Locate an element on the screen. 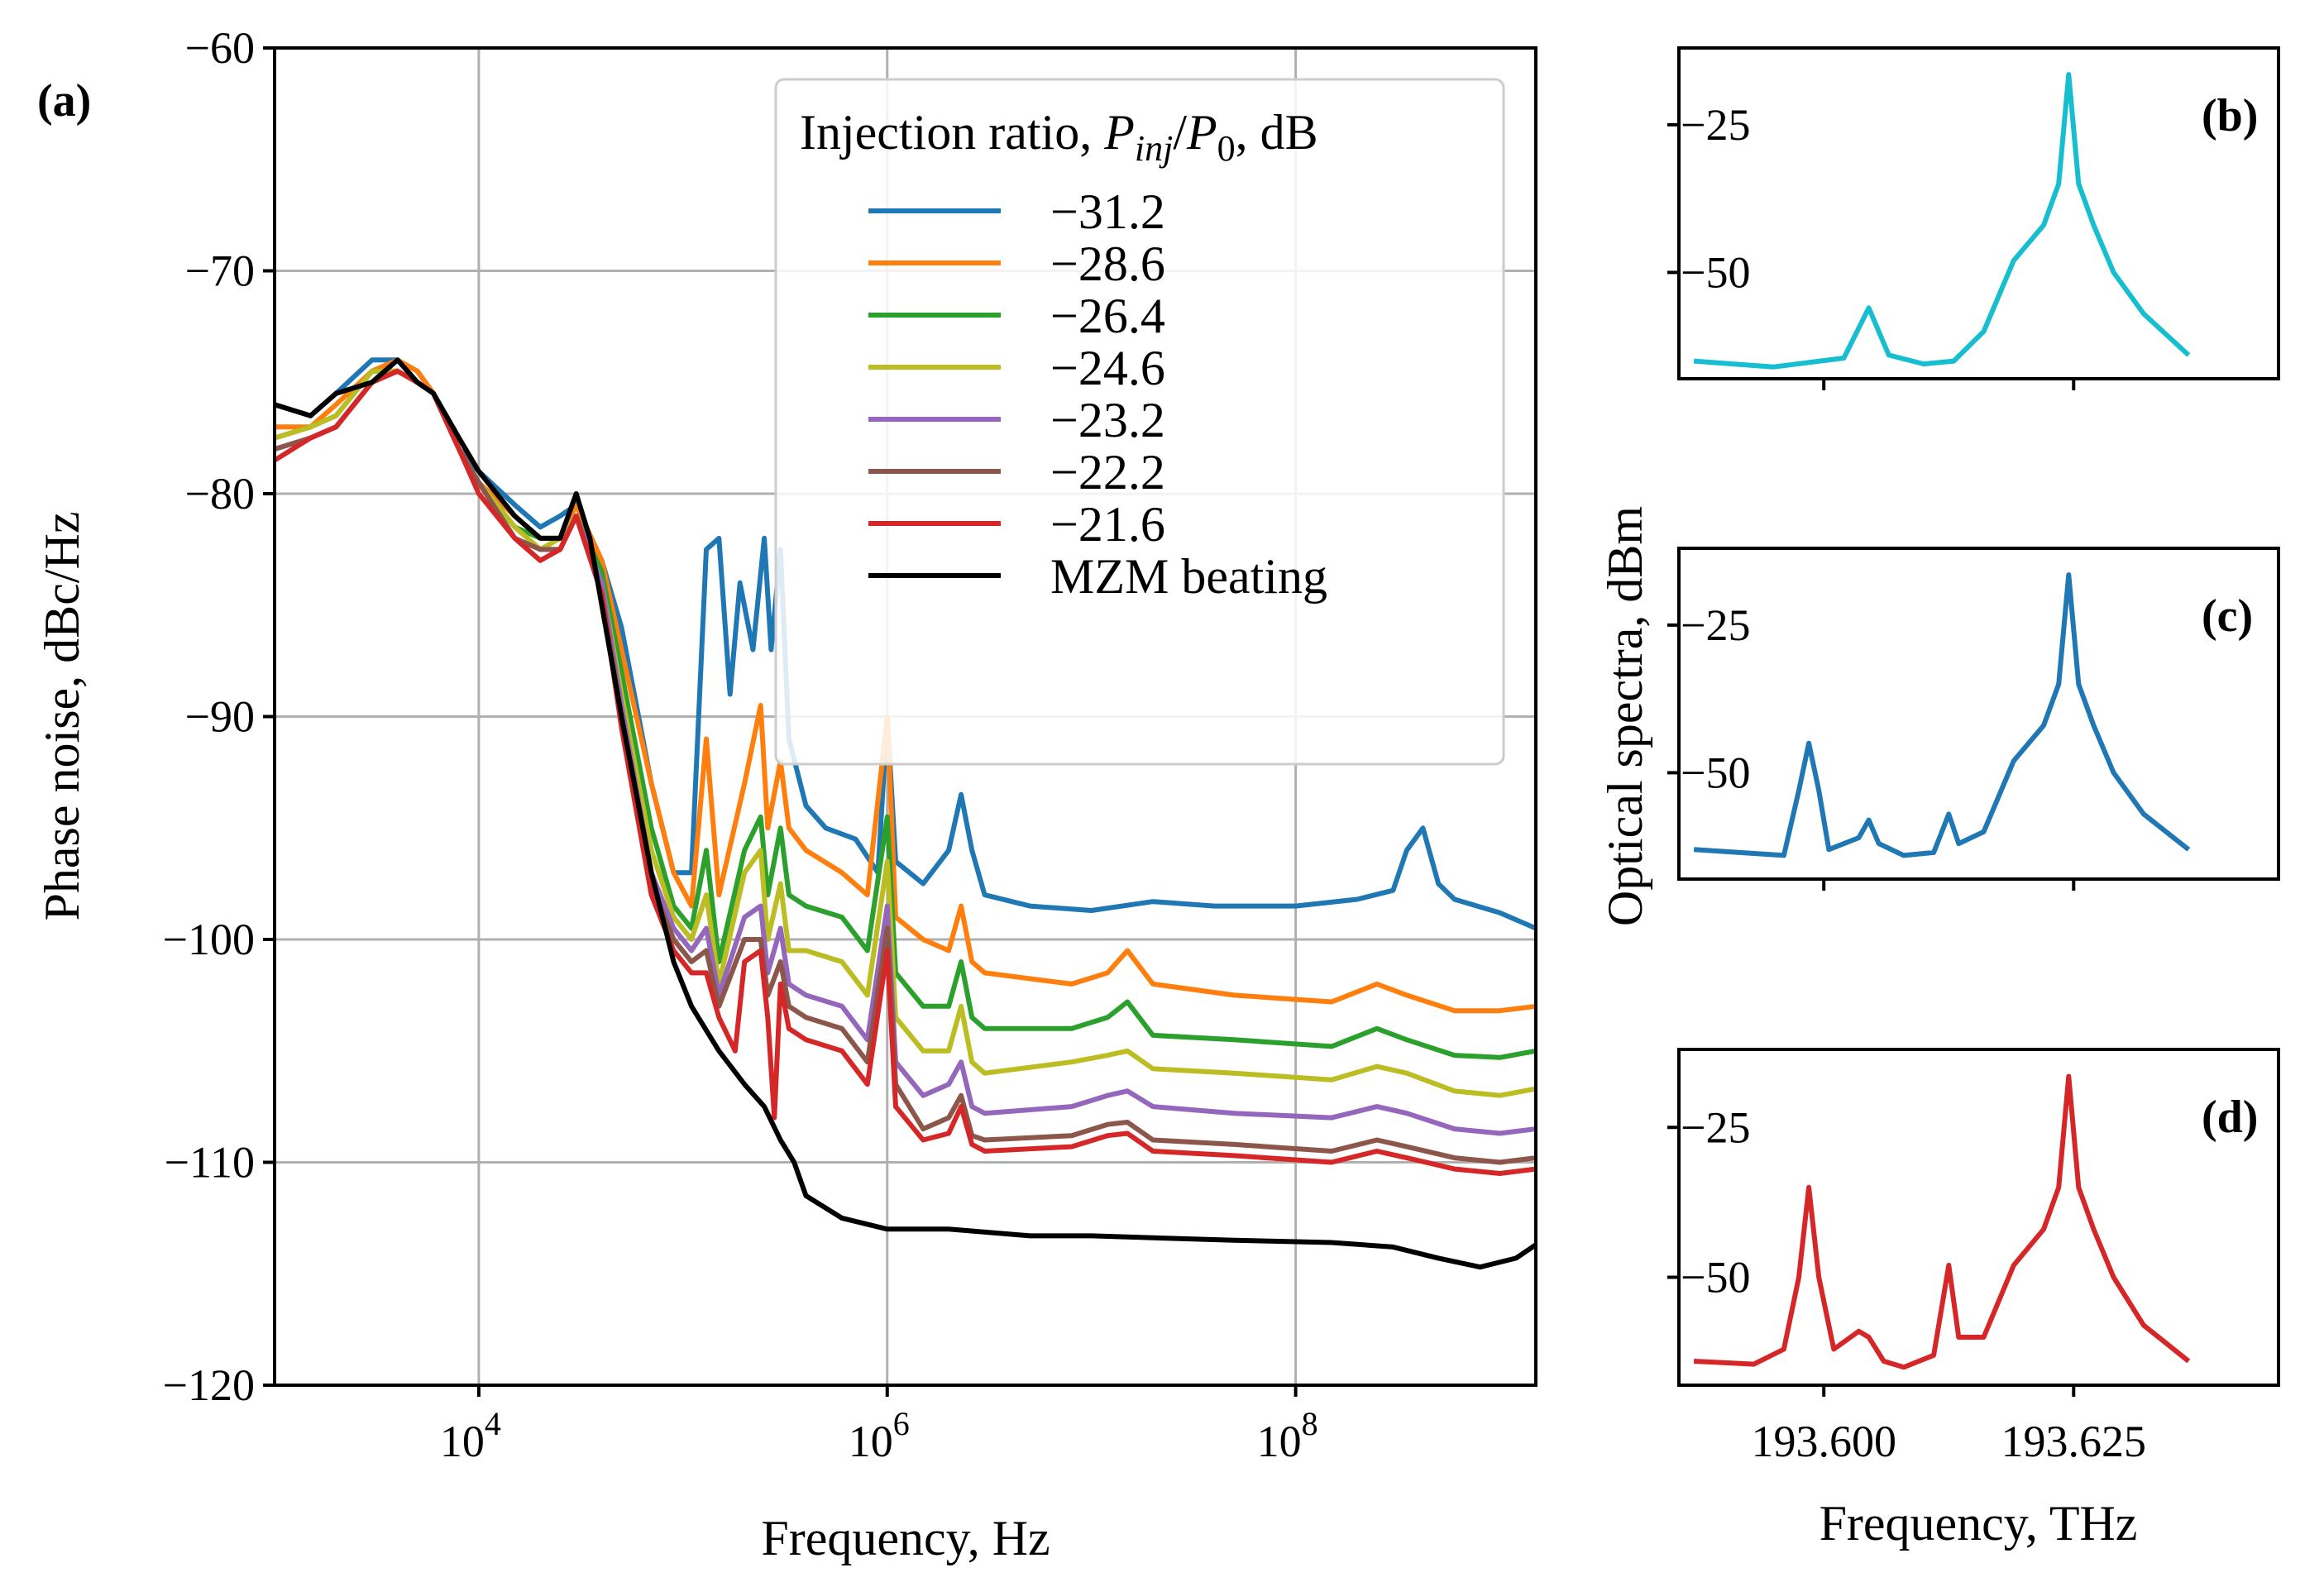  b-series-group is located at coordinates (1942, 221).